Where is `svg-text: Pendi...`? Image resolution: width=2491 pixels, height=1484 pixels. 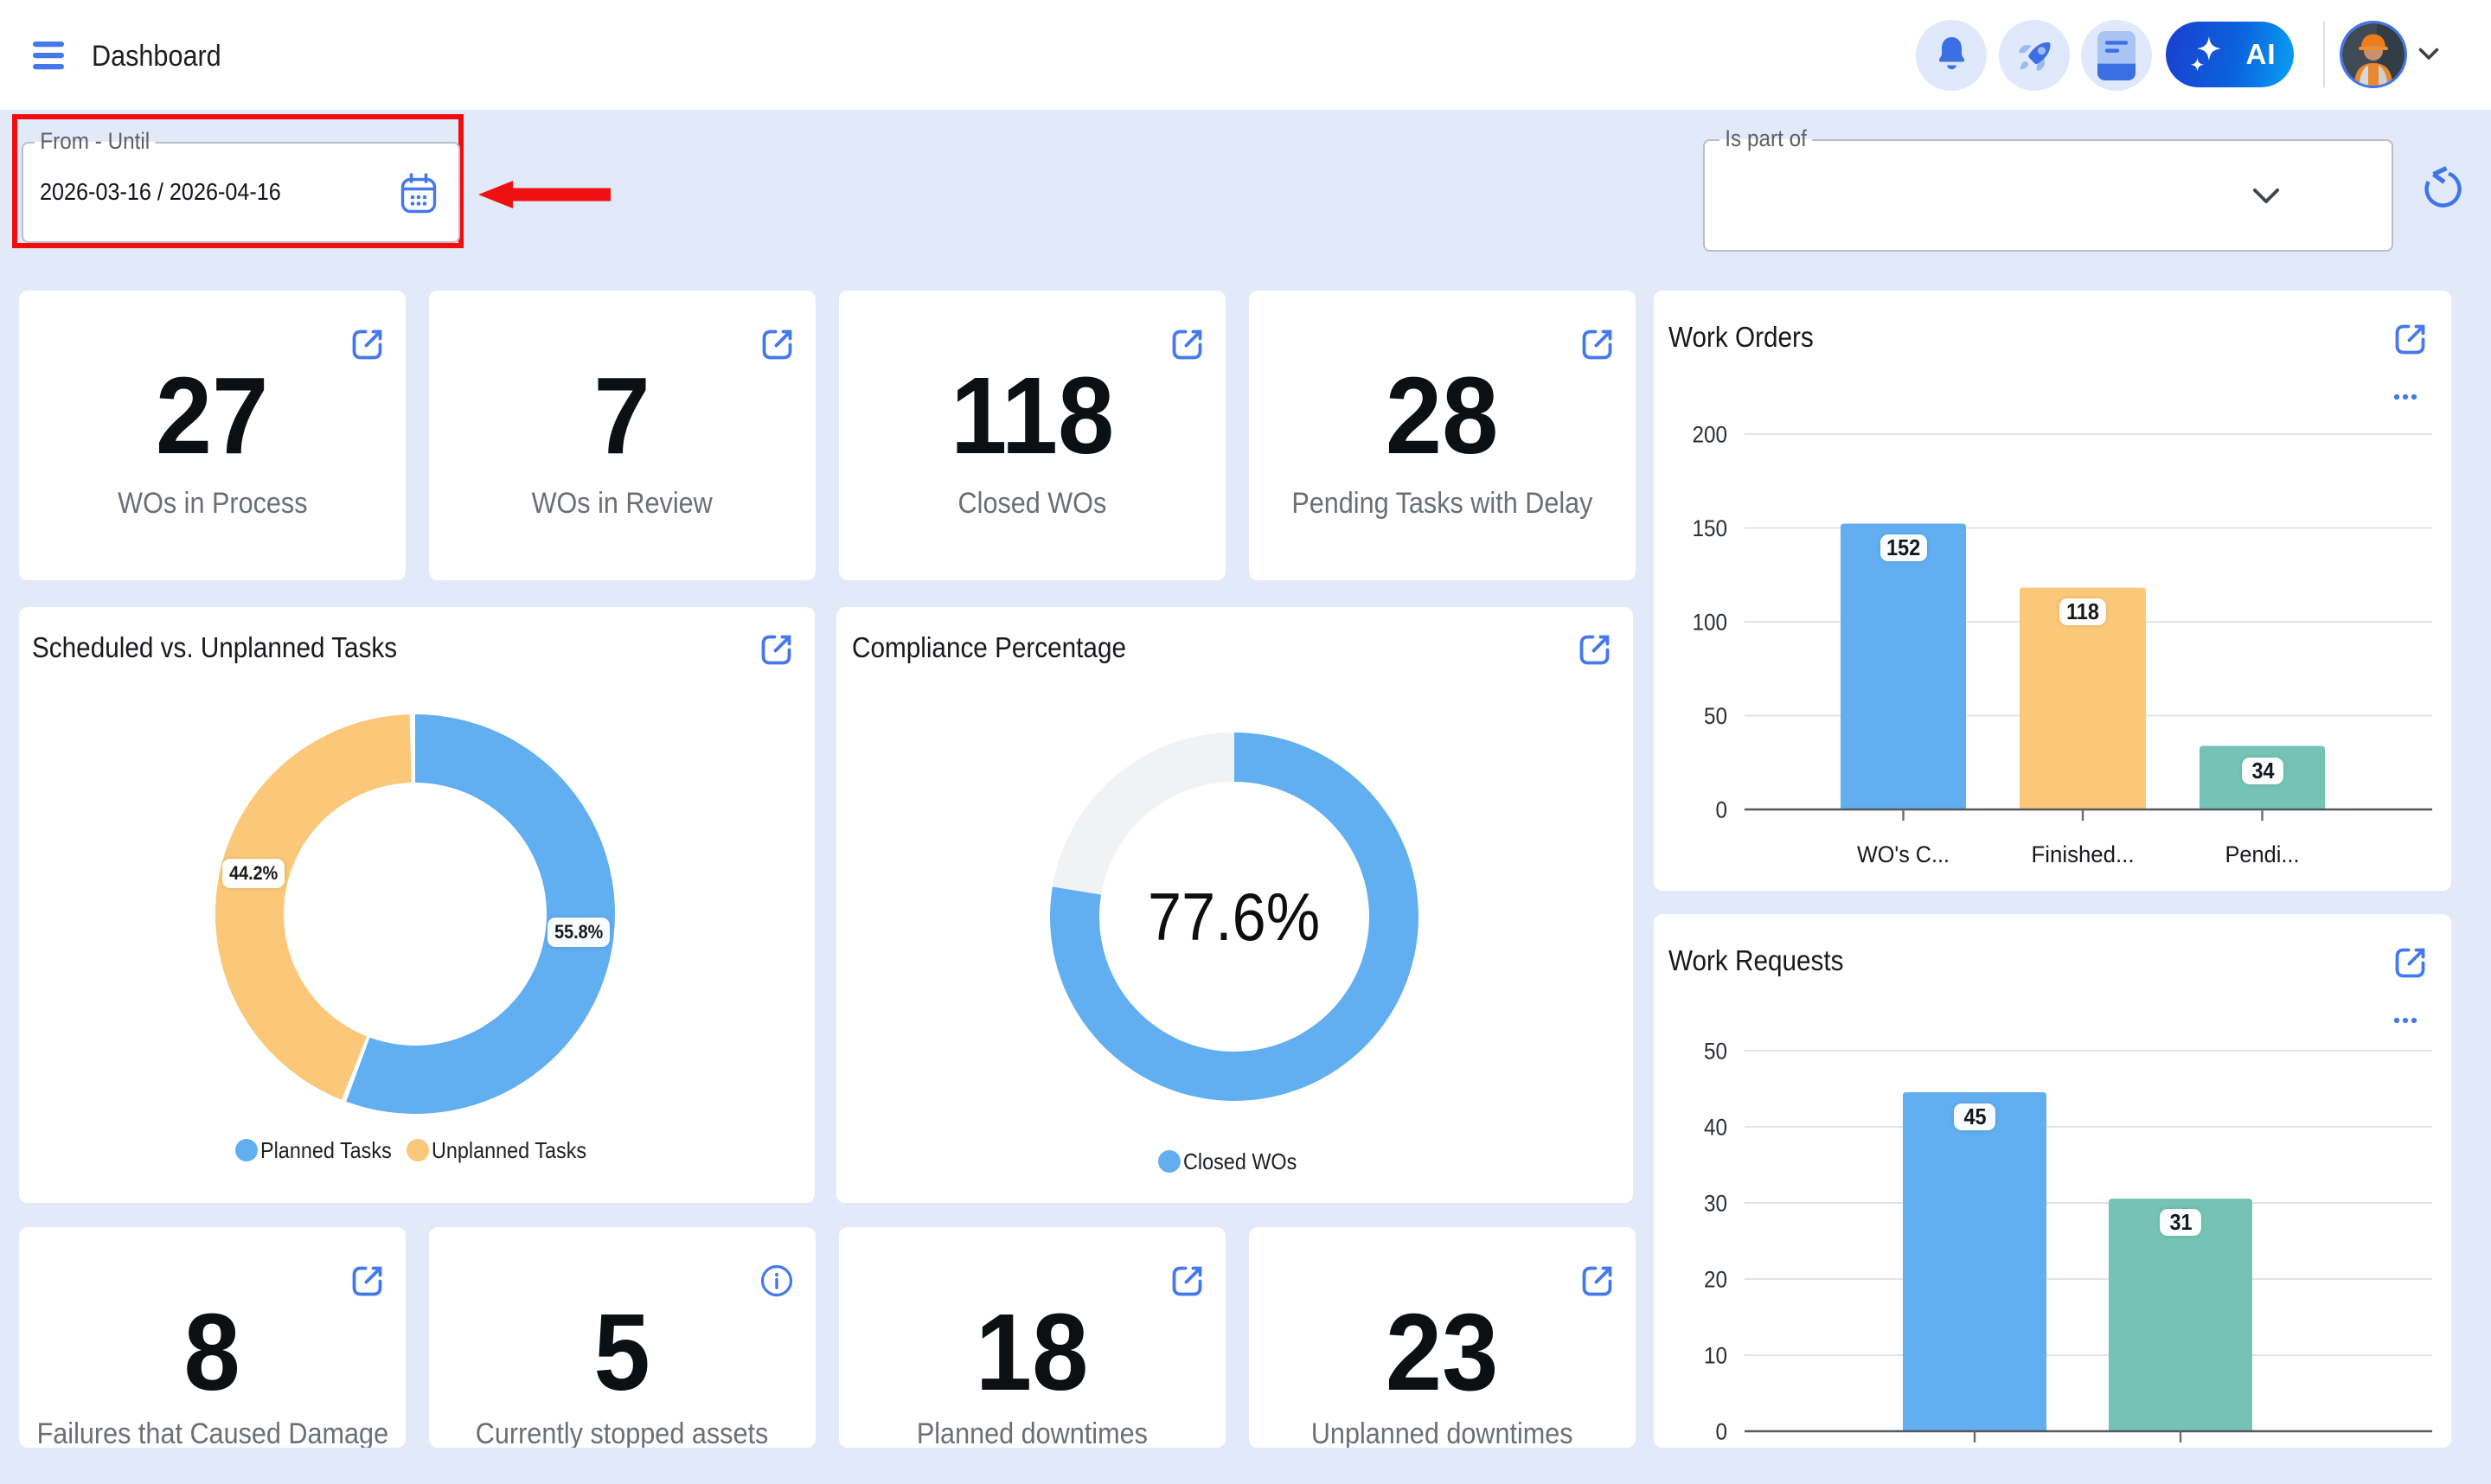 svg-text: Pendi... is located at coordinates (2262, 854).